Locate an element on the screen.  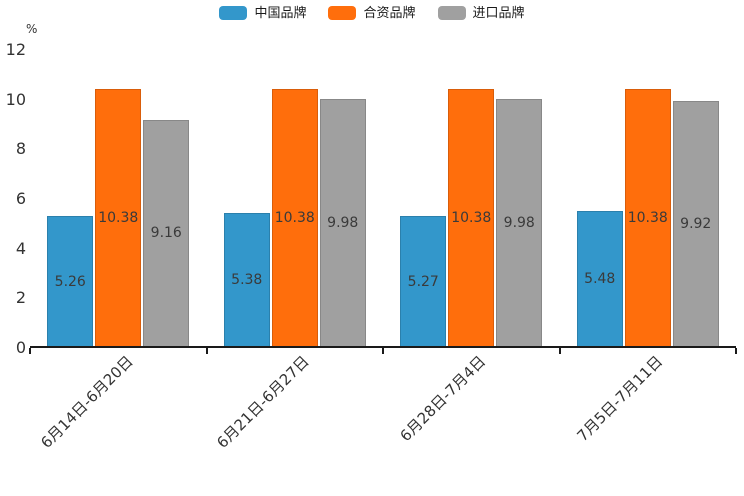
value-label: 5.26 is located at coordinates (70, 281).